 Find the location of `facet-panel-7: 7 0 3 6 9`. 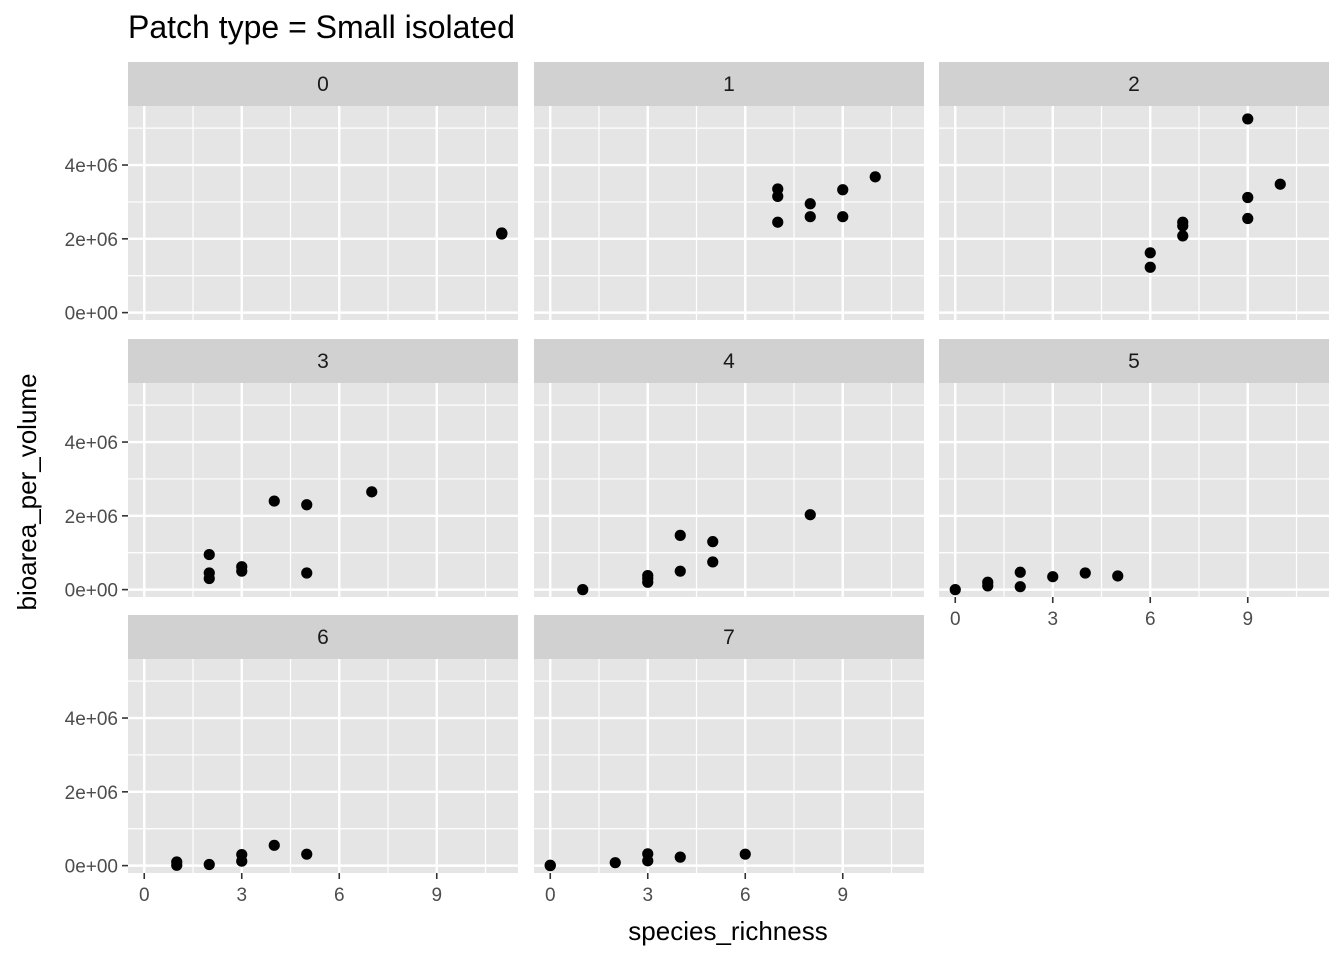

facet-panel-7: 7 0 3 6 9 is located at coordinates (729, 760).